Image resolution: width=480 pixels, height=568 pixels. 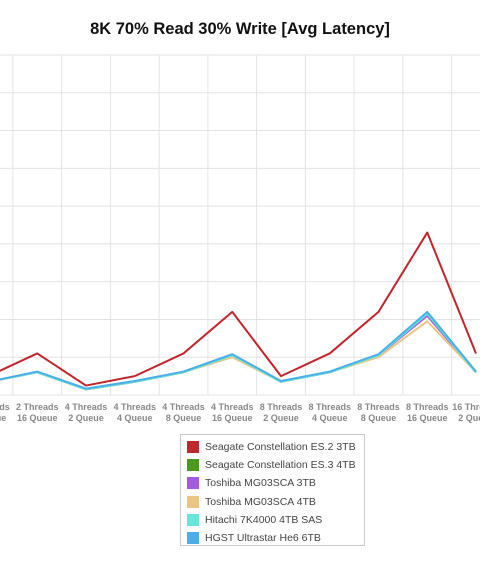 I want to click on x-tick-label: 4 Threads 16 Queue, so click(x=232, y=412).